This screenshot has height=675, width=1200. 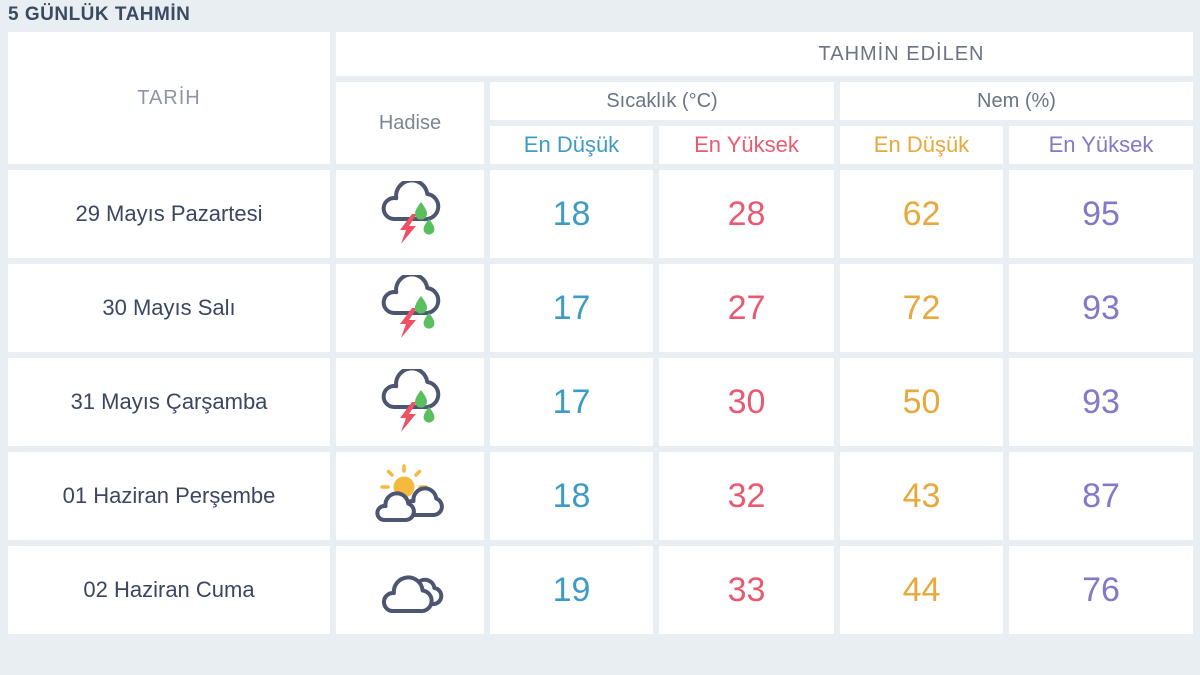 I want to click on date-cell: 31 Mayıs Çarşamba, so click(x=169, y=402).